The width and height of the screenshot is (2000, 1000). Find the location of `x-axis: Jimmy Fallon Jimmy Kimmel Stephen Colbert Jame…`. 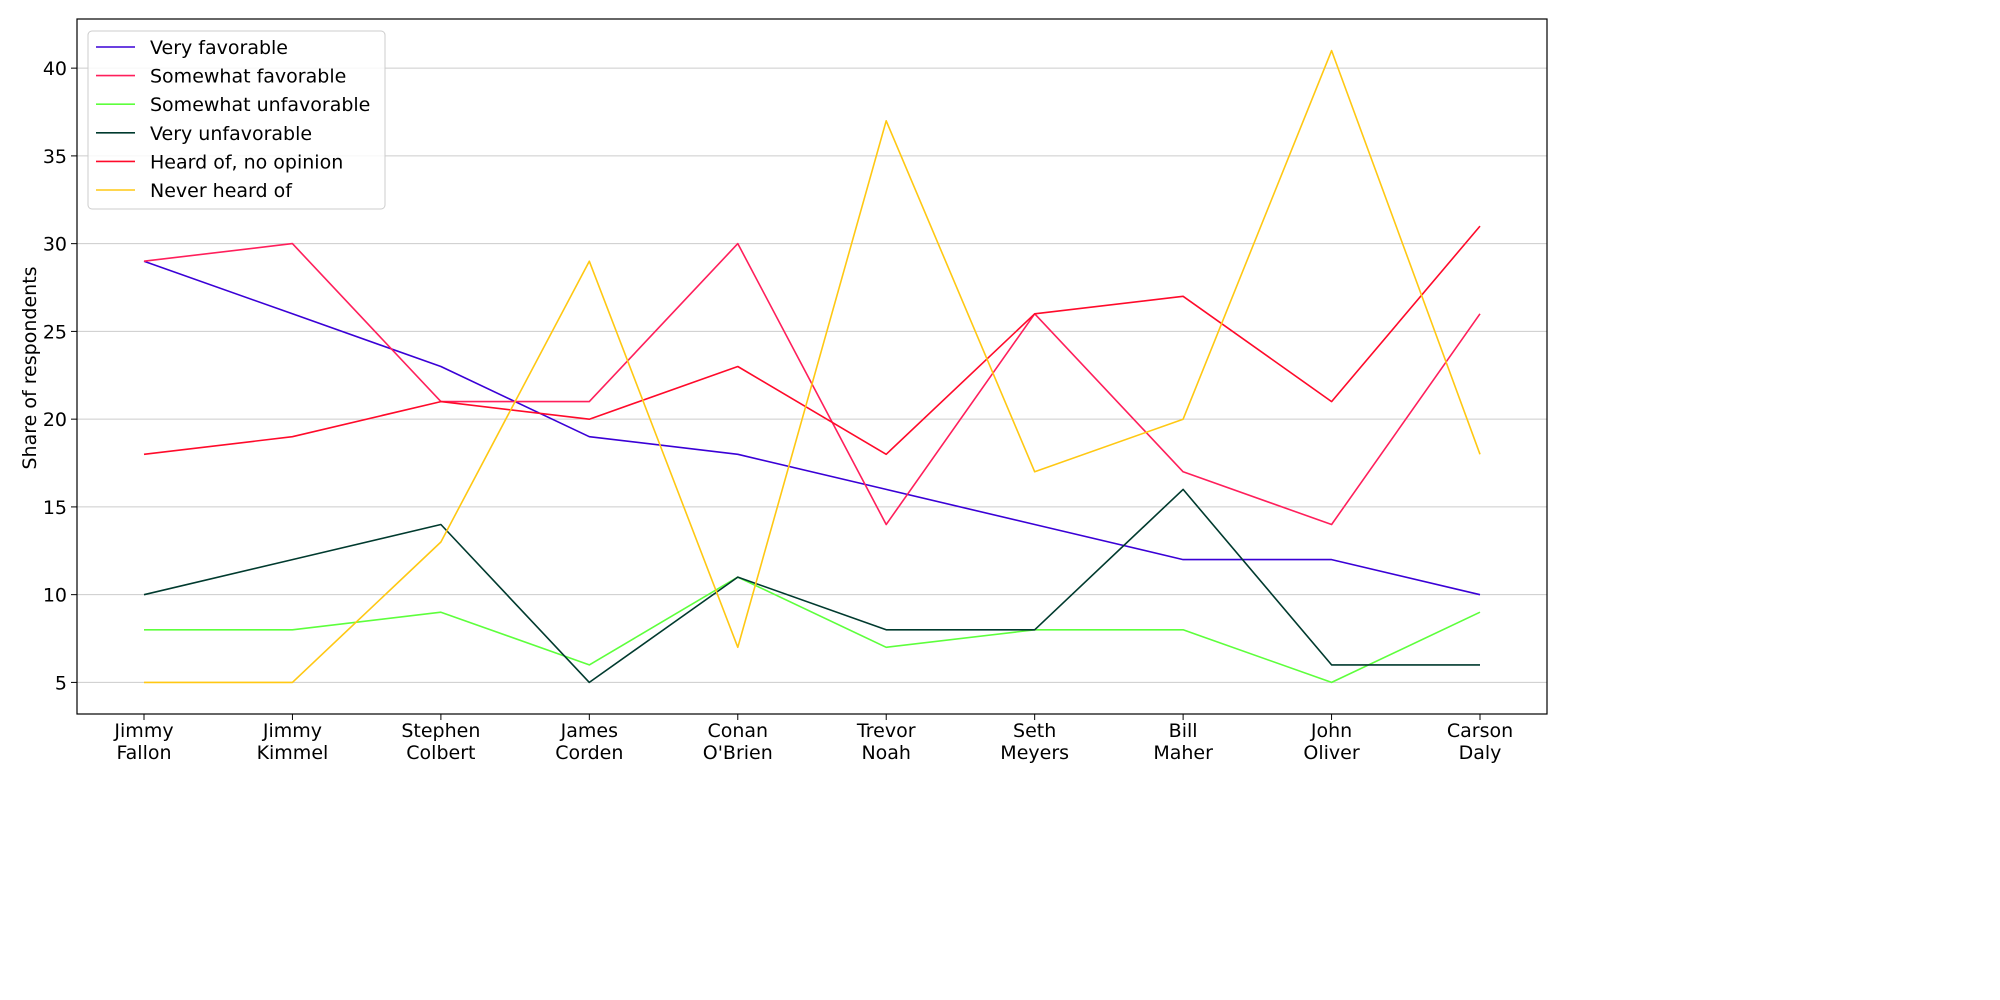

x-axis: Jimmy Fallon Jimmy Kimmel Stephen Colbert Jame… is located at coordinates (813, 739).